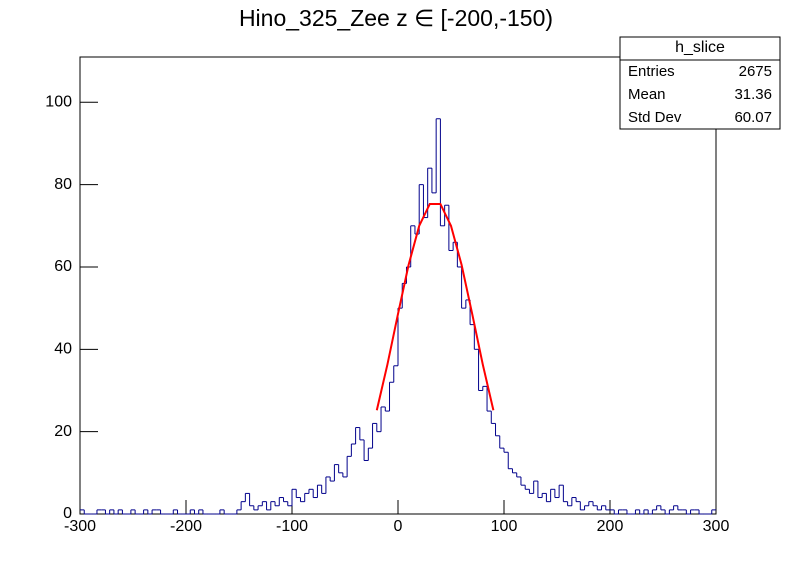 This screenshot has height=572, width=796. What do you see at coordinates (755, 71) in the screenshot?
I see `stats-value: 2675` at bounding box center [755, 71].